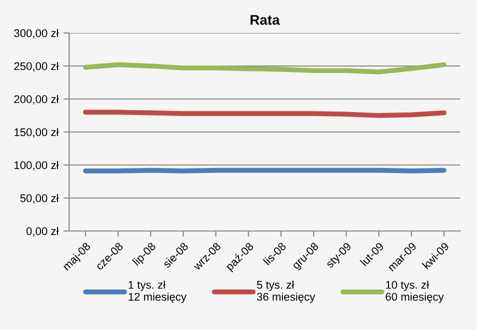 The width and height of the screenshot is (477, 330). I want to click on y-tick-label: 150,00 zł, so click(36, 133).